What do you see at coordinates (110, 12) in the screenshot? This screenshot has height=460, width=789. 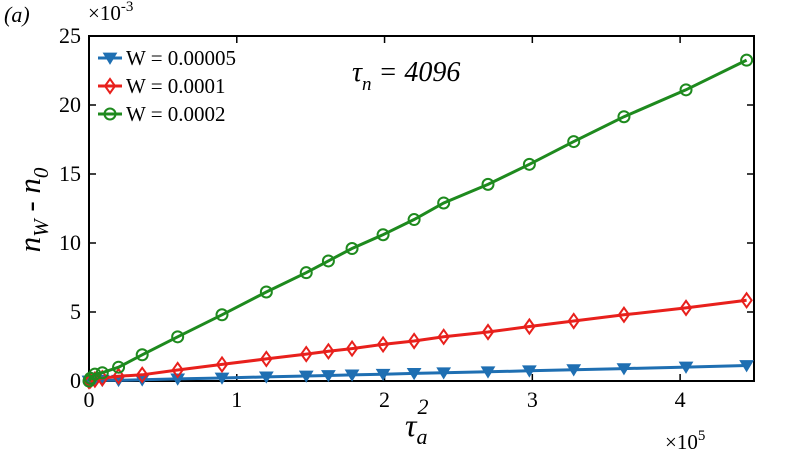 I see `y-multiplier: ×10⁻³` at bounding box center [110, 12].